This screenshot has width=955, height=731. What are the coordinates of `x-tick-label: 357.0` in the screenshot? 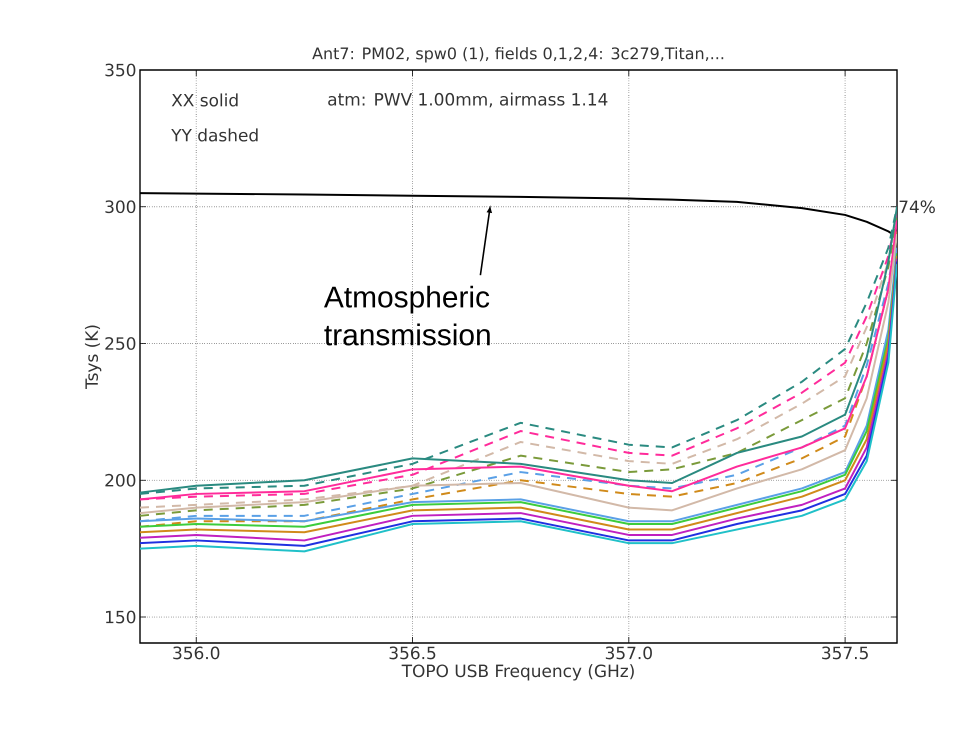 It's located at (629, 653).